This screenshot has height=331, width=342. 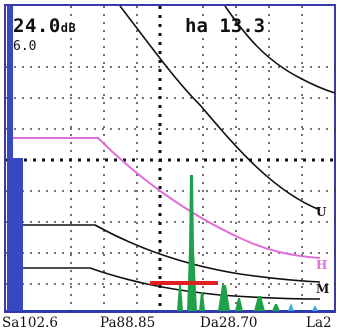 I want to click on gain-step-readout: 6.0, so click(x=25, y=46).